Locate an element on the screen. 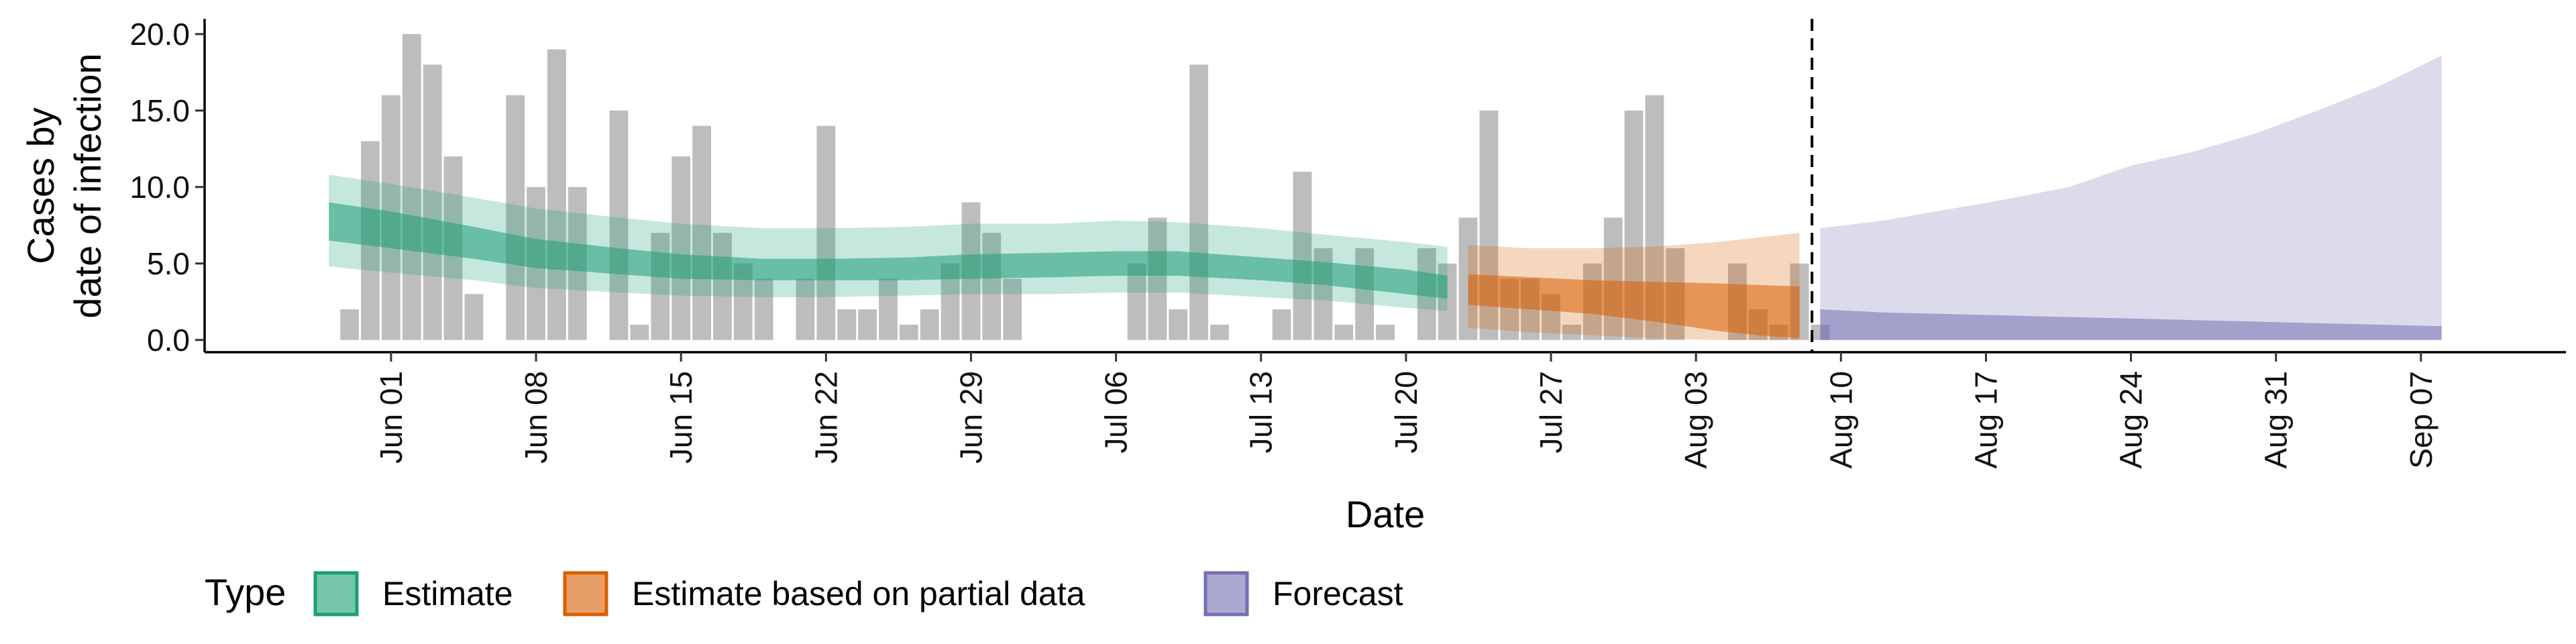 The height and width of the screenshot is (644, 2576). x-tick-label: Jul 20 is located at coordinates (1406, 412).